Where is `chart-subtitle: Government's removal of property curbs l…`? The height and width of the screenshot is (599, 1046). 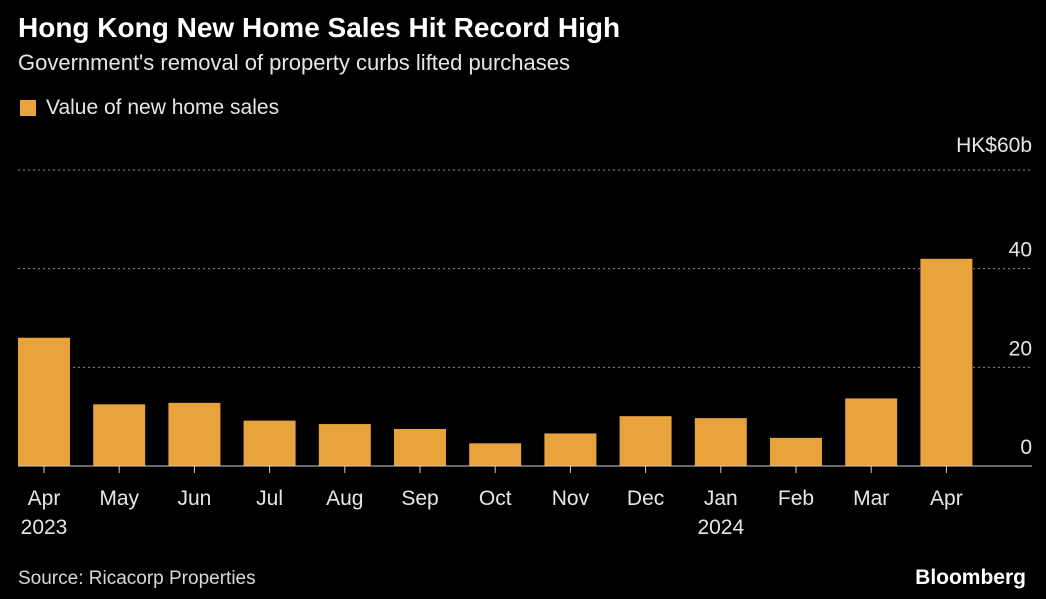 chart-subtitle: Government's removal of property curbs l… is located at coordinates (294, 62).